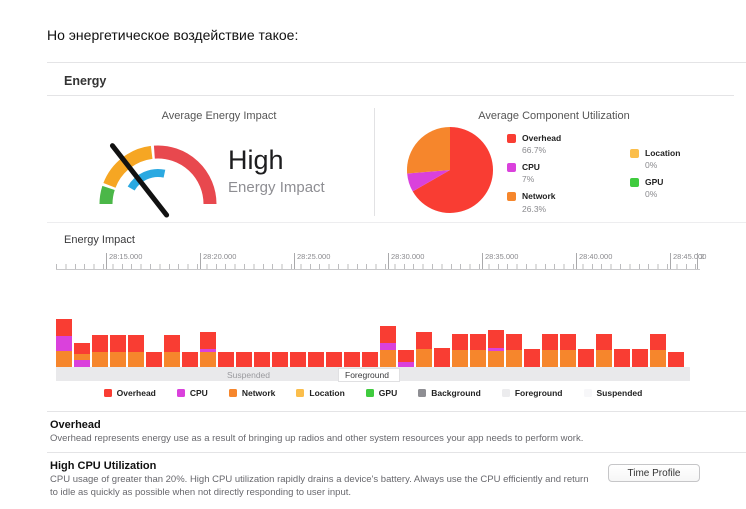 The height and width of the screenshot is (509, 746). I want to click on pie-legend-item: CPU 7%, so click(534, 173).